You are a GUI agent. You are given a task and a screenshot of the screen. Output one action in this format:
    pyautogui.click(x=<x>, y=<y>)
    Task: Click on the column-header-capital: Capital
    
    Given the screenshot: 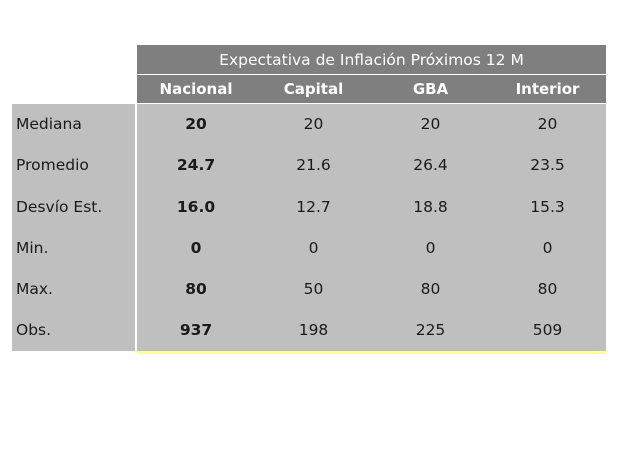 What is the action you would take?
    pyautogui.click(x=313, y=89)
    